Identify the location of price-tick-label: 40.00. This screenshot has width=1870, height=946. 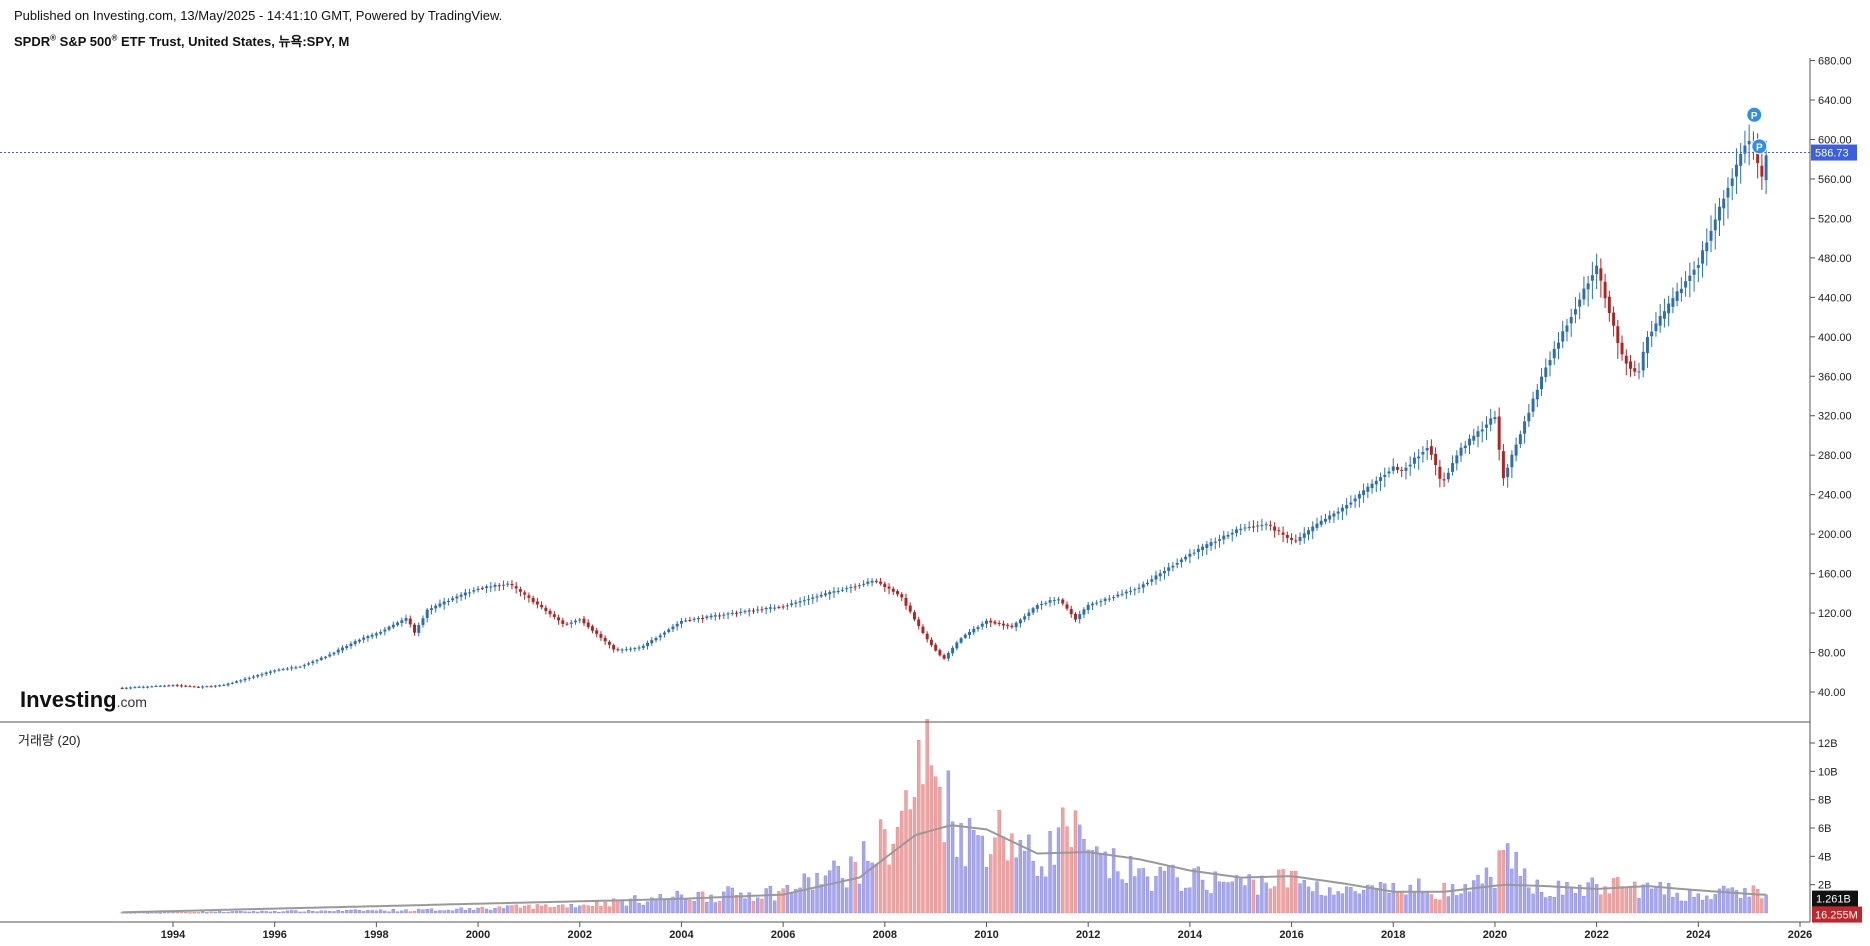
(1832, 693).